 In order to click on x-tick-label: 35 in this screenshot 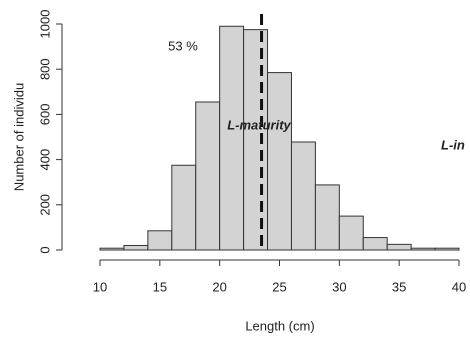, I will do `click(399, 286)`.